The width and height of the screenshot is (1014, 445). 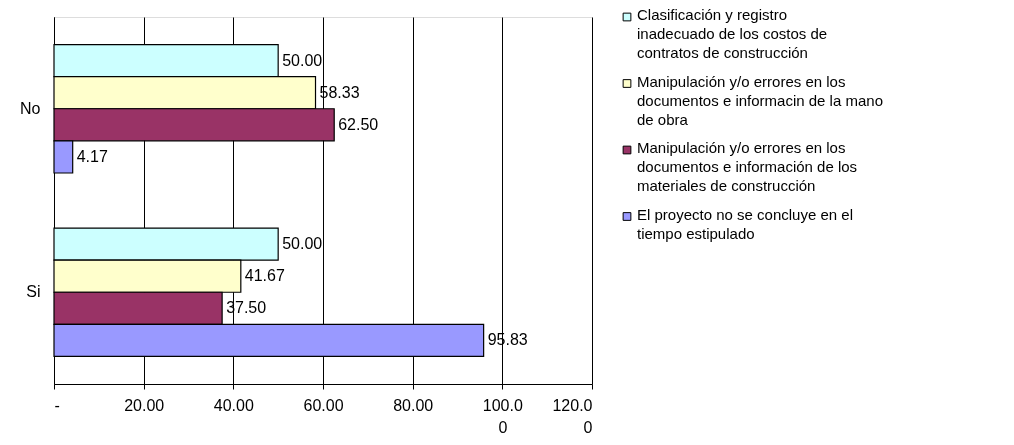 I want to click on x-tick-label: 120.0 0, so click(x=572, y=416).